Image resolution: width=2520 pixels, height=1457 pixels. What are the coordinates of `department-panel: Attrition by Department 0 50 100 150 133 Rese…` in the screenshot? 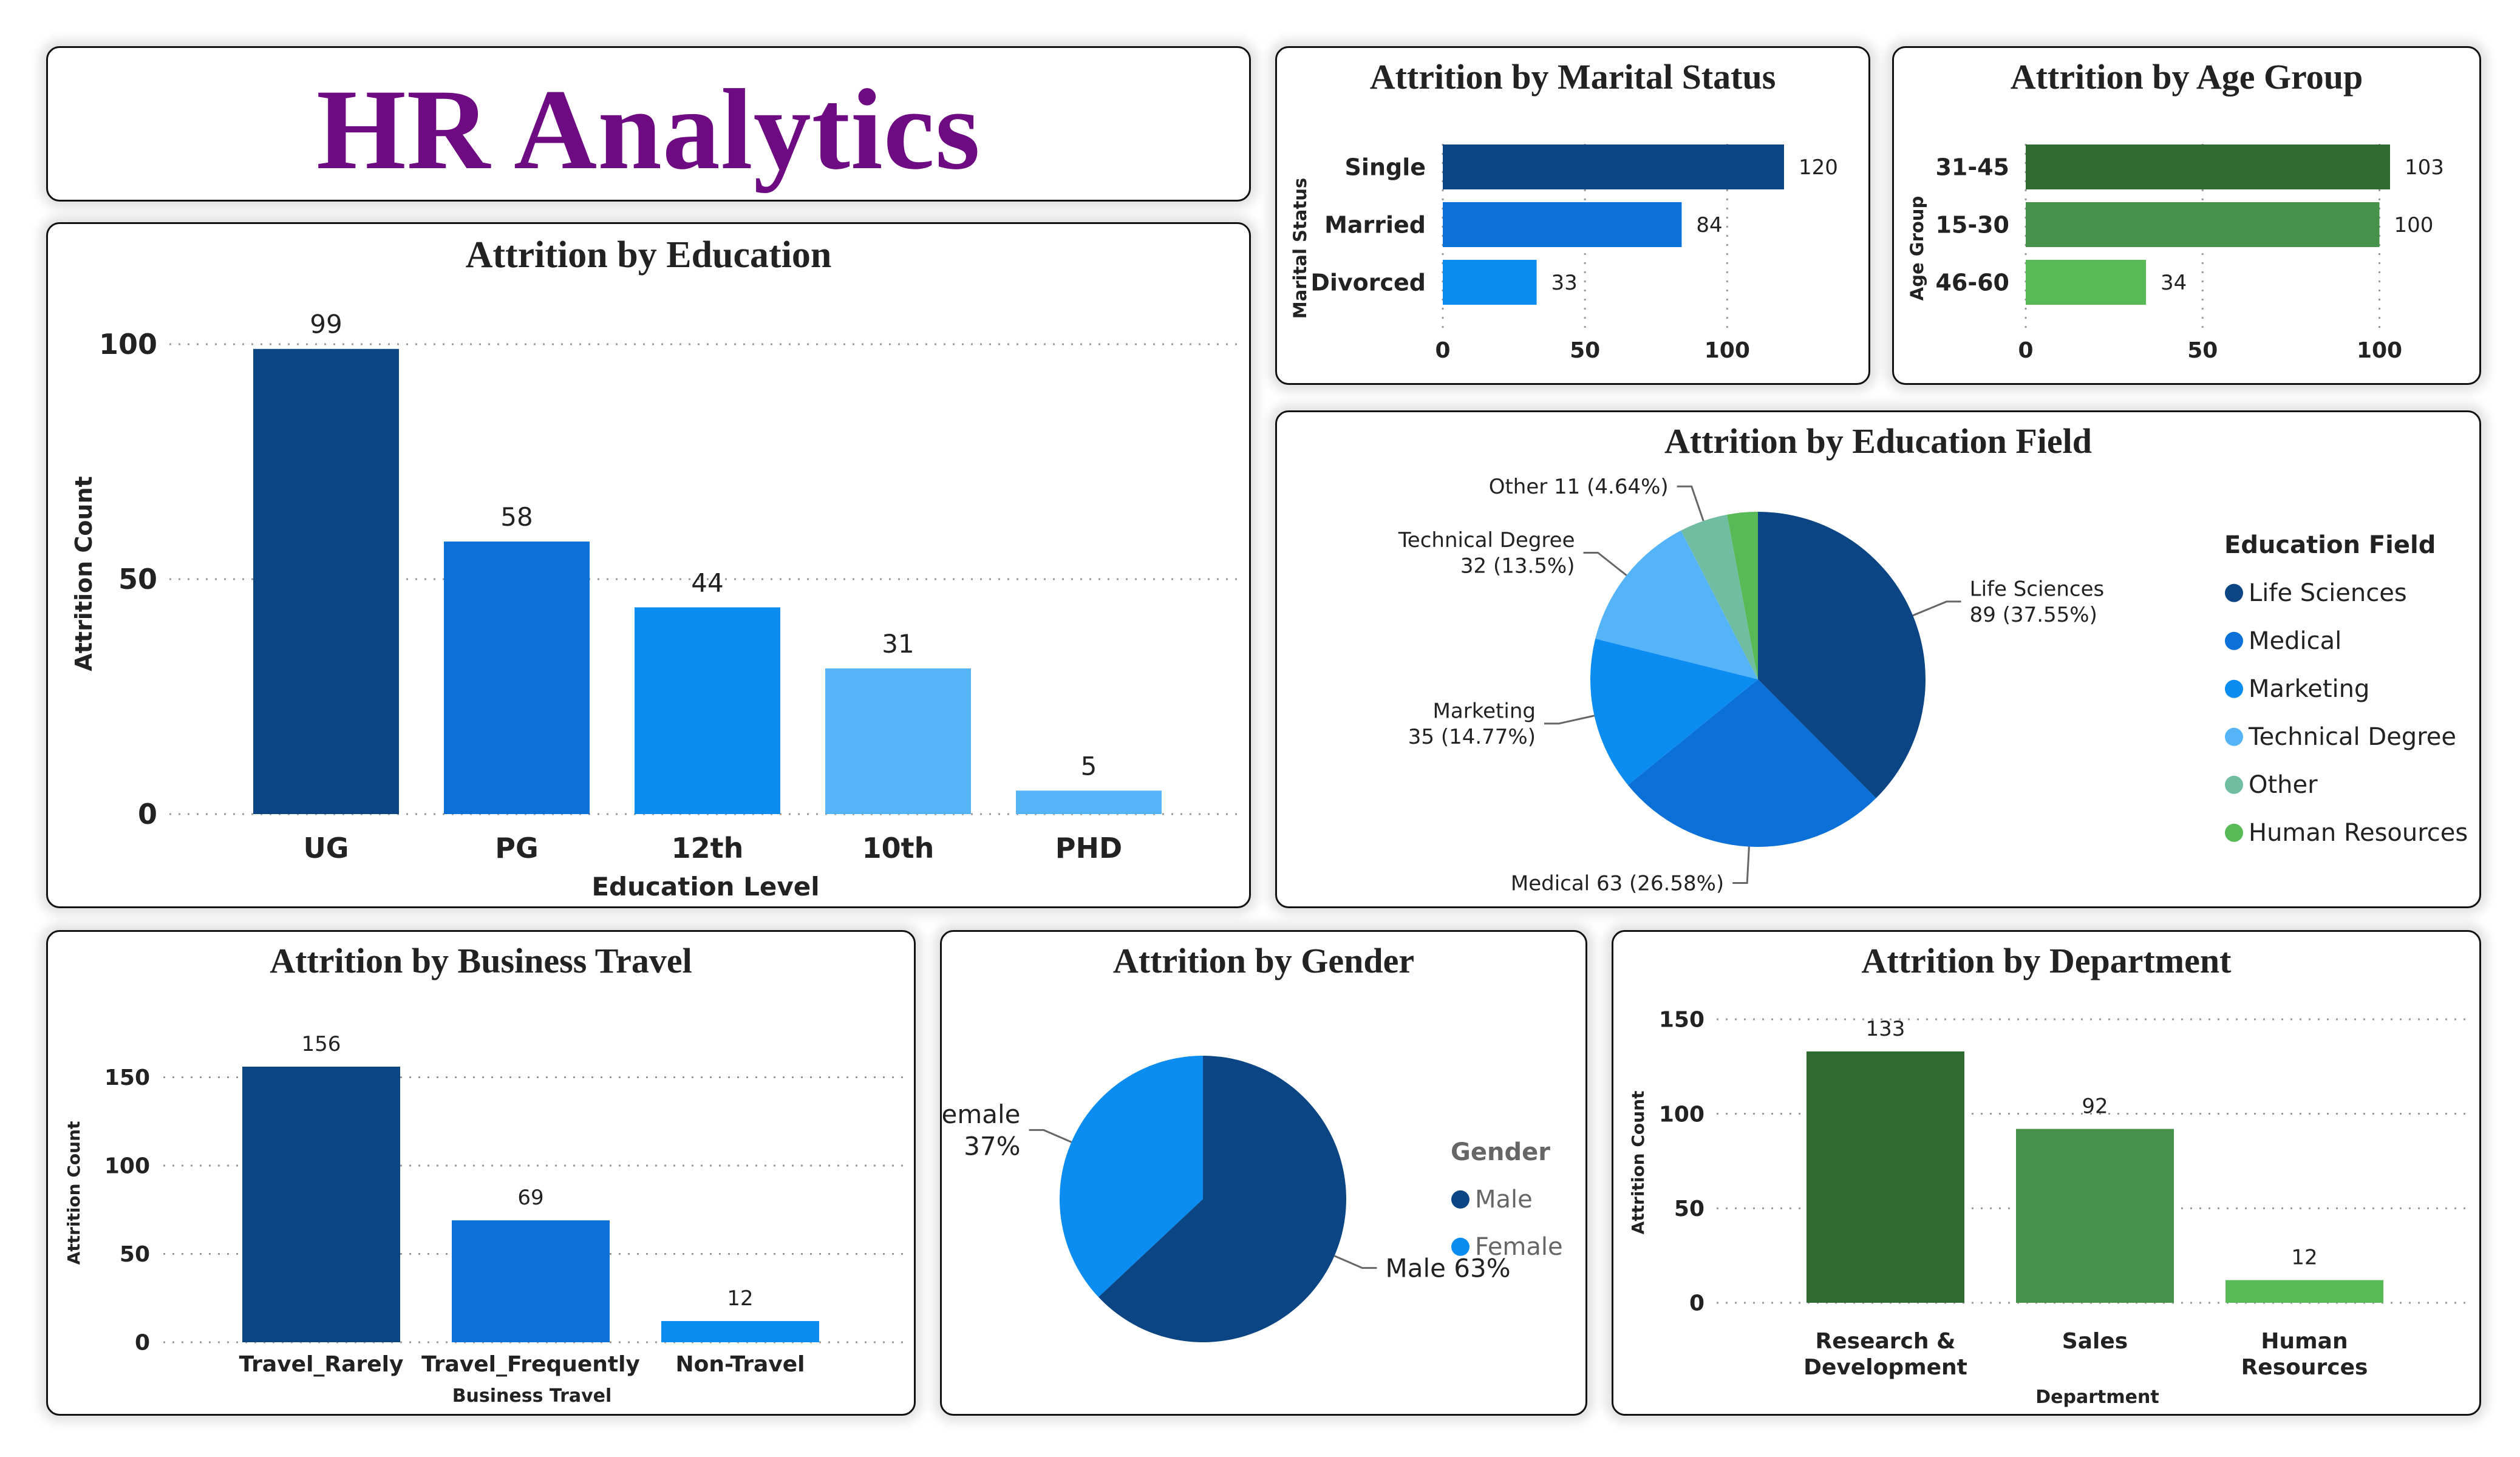 It's located at (2046, 1173).